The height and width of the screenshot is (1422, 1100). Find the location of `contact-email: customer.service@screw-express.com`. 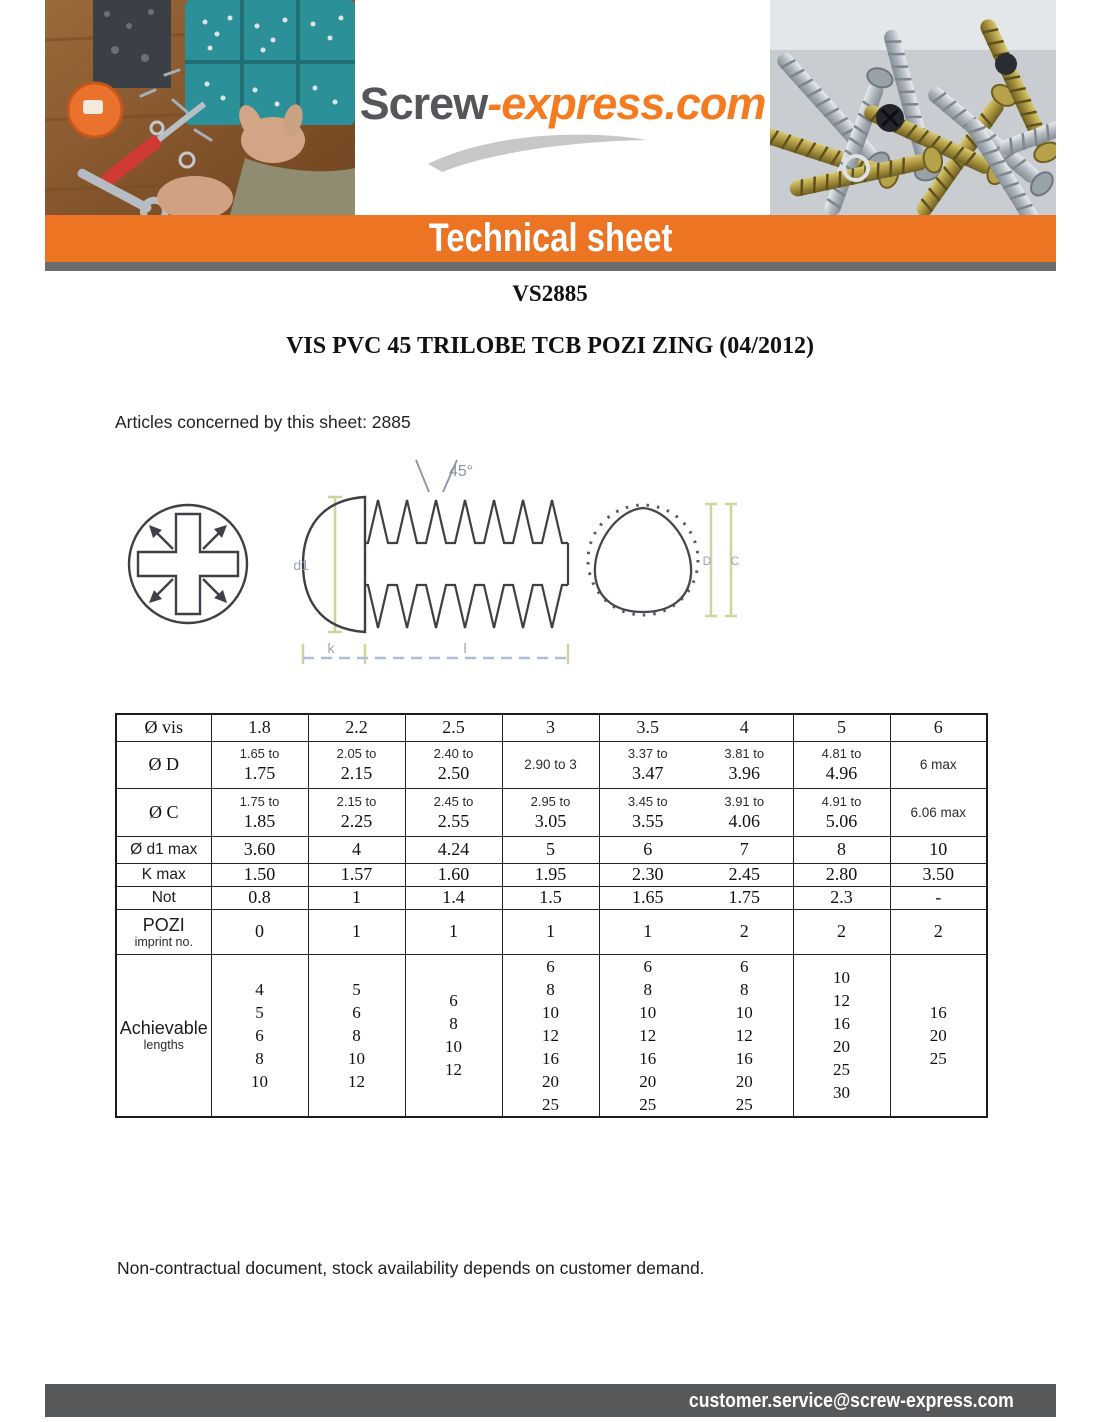

contact-email: customer.service@screw-express.com is located at coordinates (851, 1400).